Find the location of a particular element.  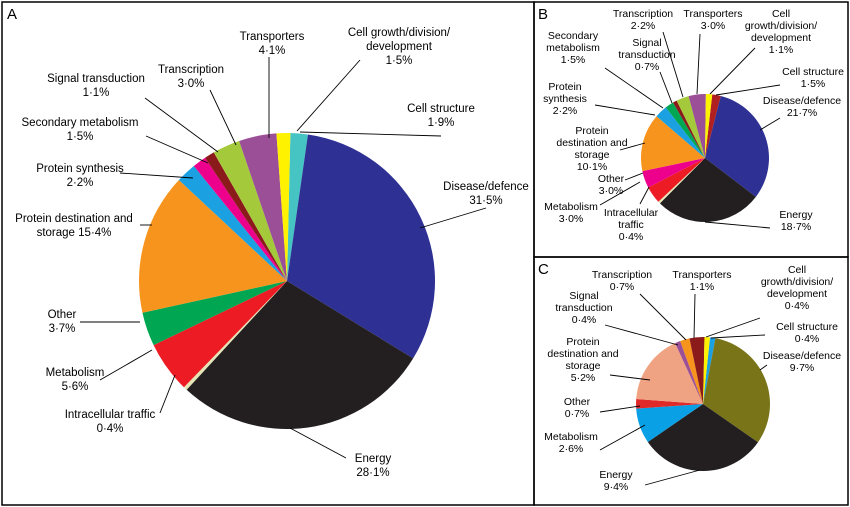

pie-b-slice-disease-defence is located at coordinates (737, 146).